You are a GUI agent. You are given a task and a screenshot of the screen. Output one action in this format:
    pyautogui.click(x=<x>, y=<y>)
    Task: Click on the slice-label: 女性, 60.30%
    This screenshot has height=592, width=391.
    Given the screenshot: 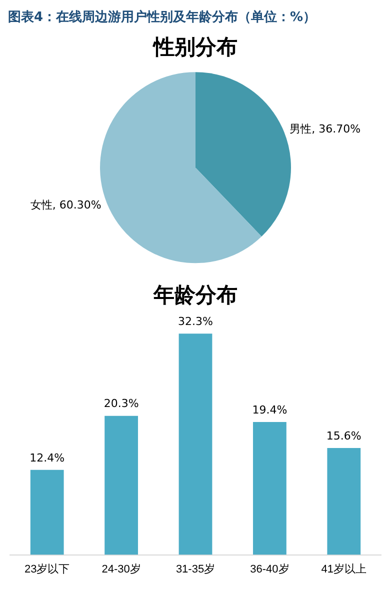 What is the action you would take?
    pyautogui.click(x=66, y=205)
    